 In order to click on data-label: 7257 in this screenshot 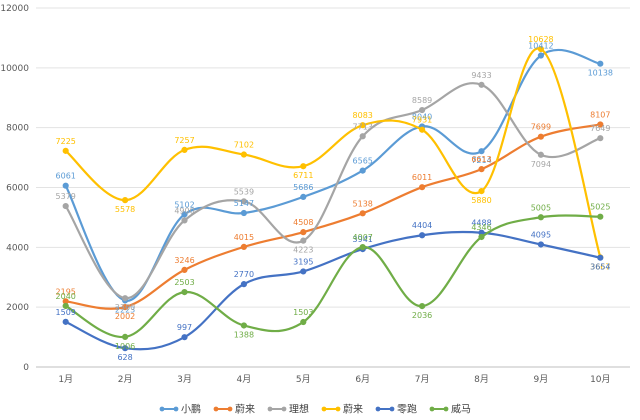, I will do `click(184, 140)`.